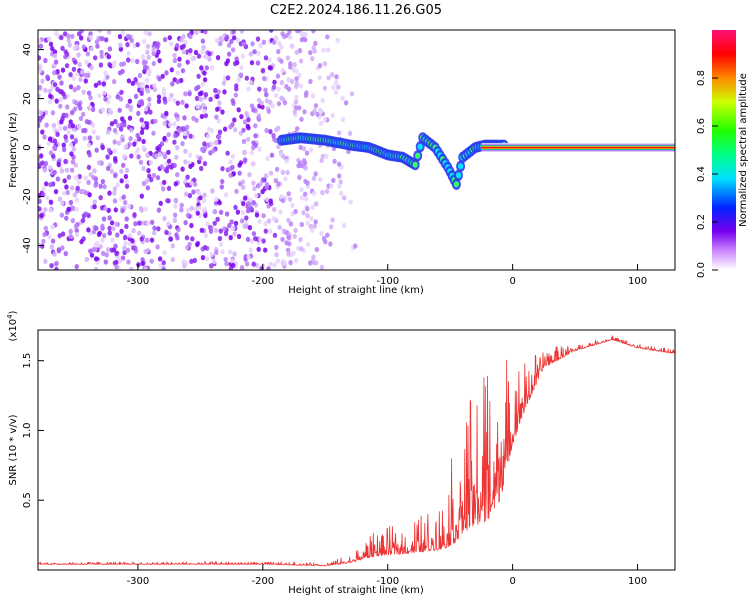 The height and width of the screenshot is (600, 750). I want to click on x-tick-label: -100, so click(387, 281).